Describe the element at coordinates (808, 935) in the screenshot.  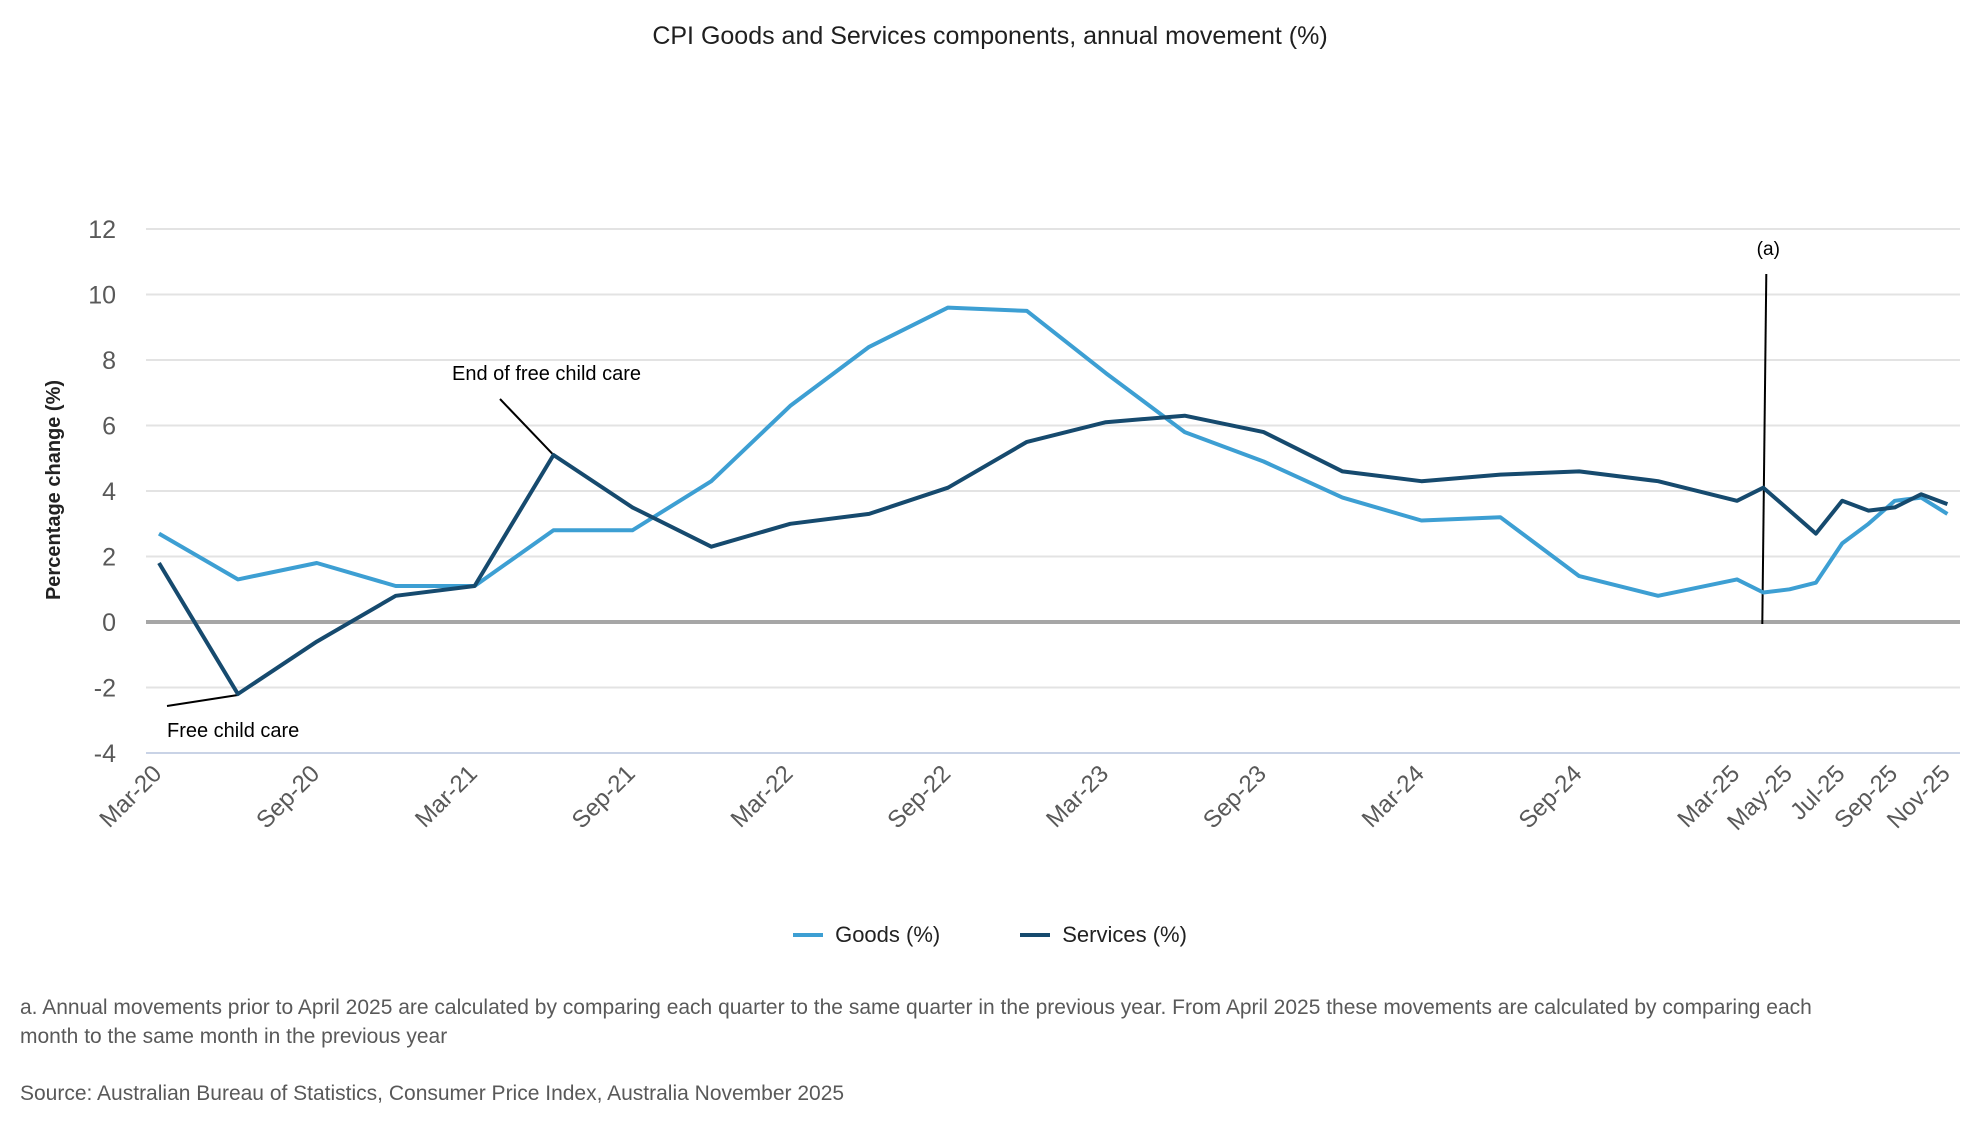
I see `goods-swatch-icon` at that location.